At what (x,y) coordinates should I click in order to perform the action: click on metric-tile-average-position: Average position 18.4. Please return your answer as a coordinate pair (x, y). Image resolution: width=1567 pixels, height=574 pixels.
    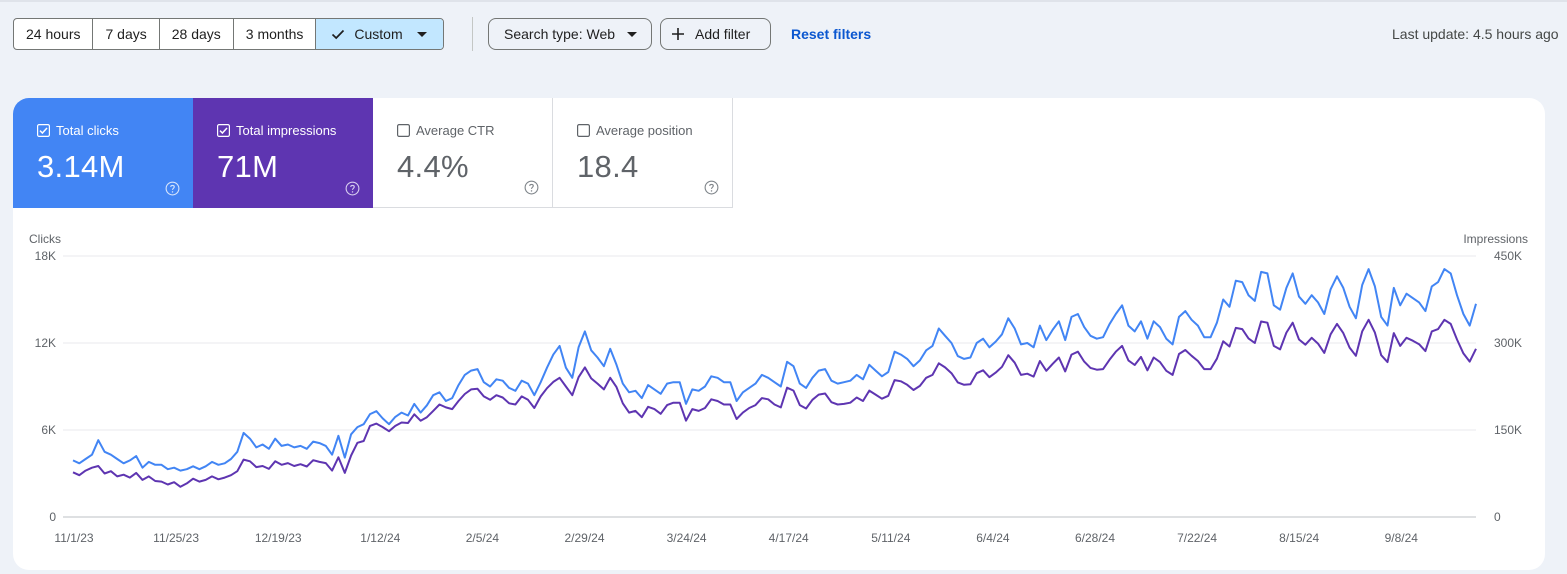
    Looking at the image, I should click on (643, 153).